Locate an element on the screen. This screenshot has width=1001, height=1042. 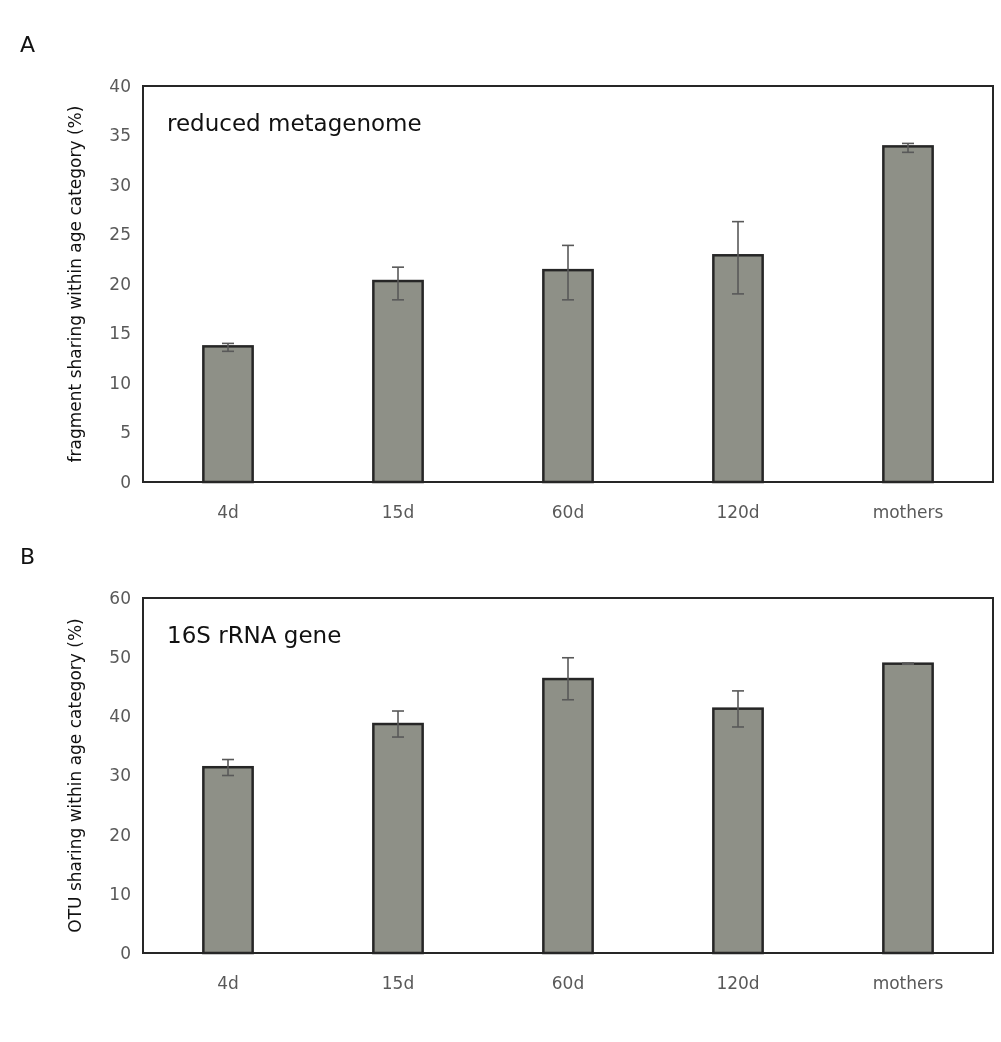
text: B is located at coordinates (28, 556).